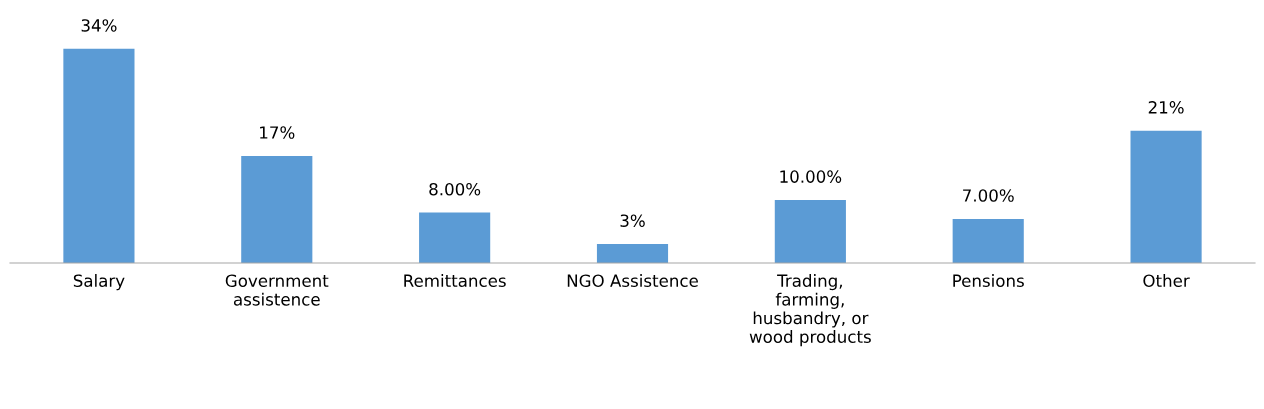  What do you see at coordinates (810, 310) in the screenshot?
I see `x-tick-label: Trading, farming, husbandry, or wood products` at bounding box center [810, 310].